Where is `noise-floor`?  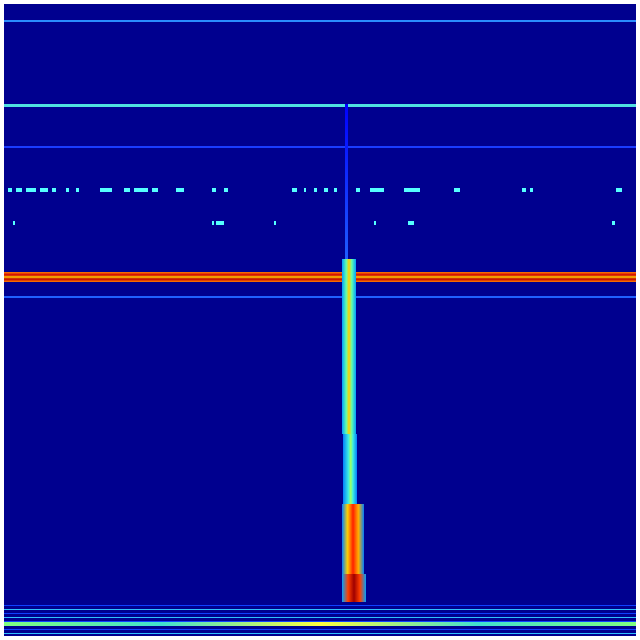
noise-floor is located at coordinates (320, 619).